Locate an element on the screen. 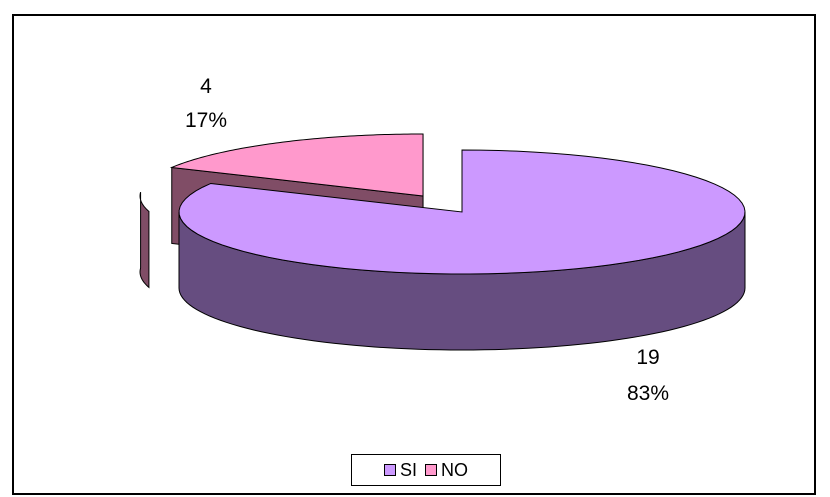  legend-label-no: NO is located at coordinates (454, 469).